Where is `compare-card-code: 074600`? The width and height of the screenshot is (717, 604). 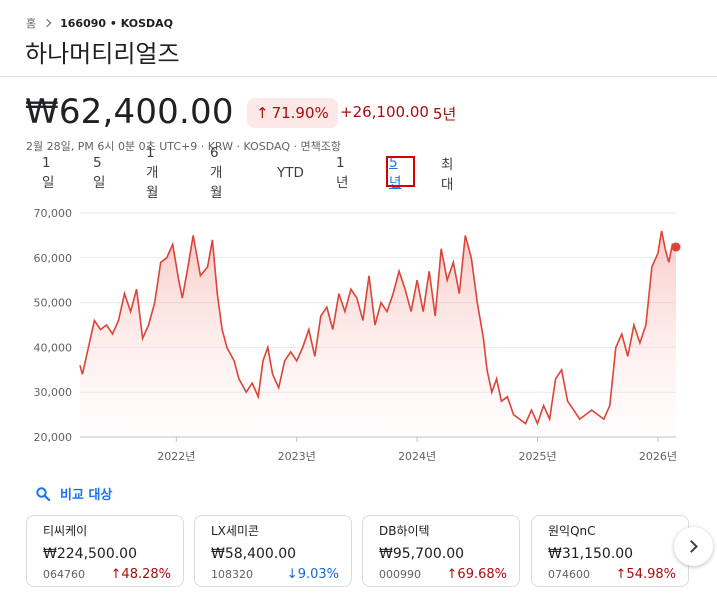
compare-card-code: 074600 is located at coordinates (569, 574).